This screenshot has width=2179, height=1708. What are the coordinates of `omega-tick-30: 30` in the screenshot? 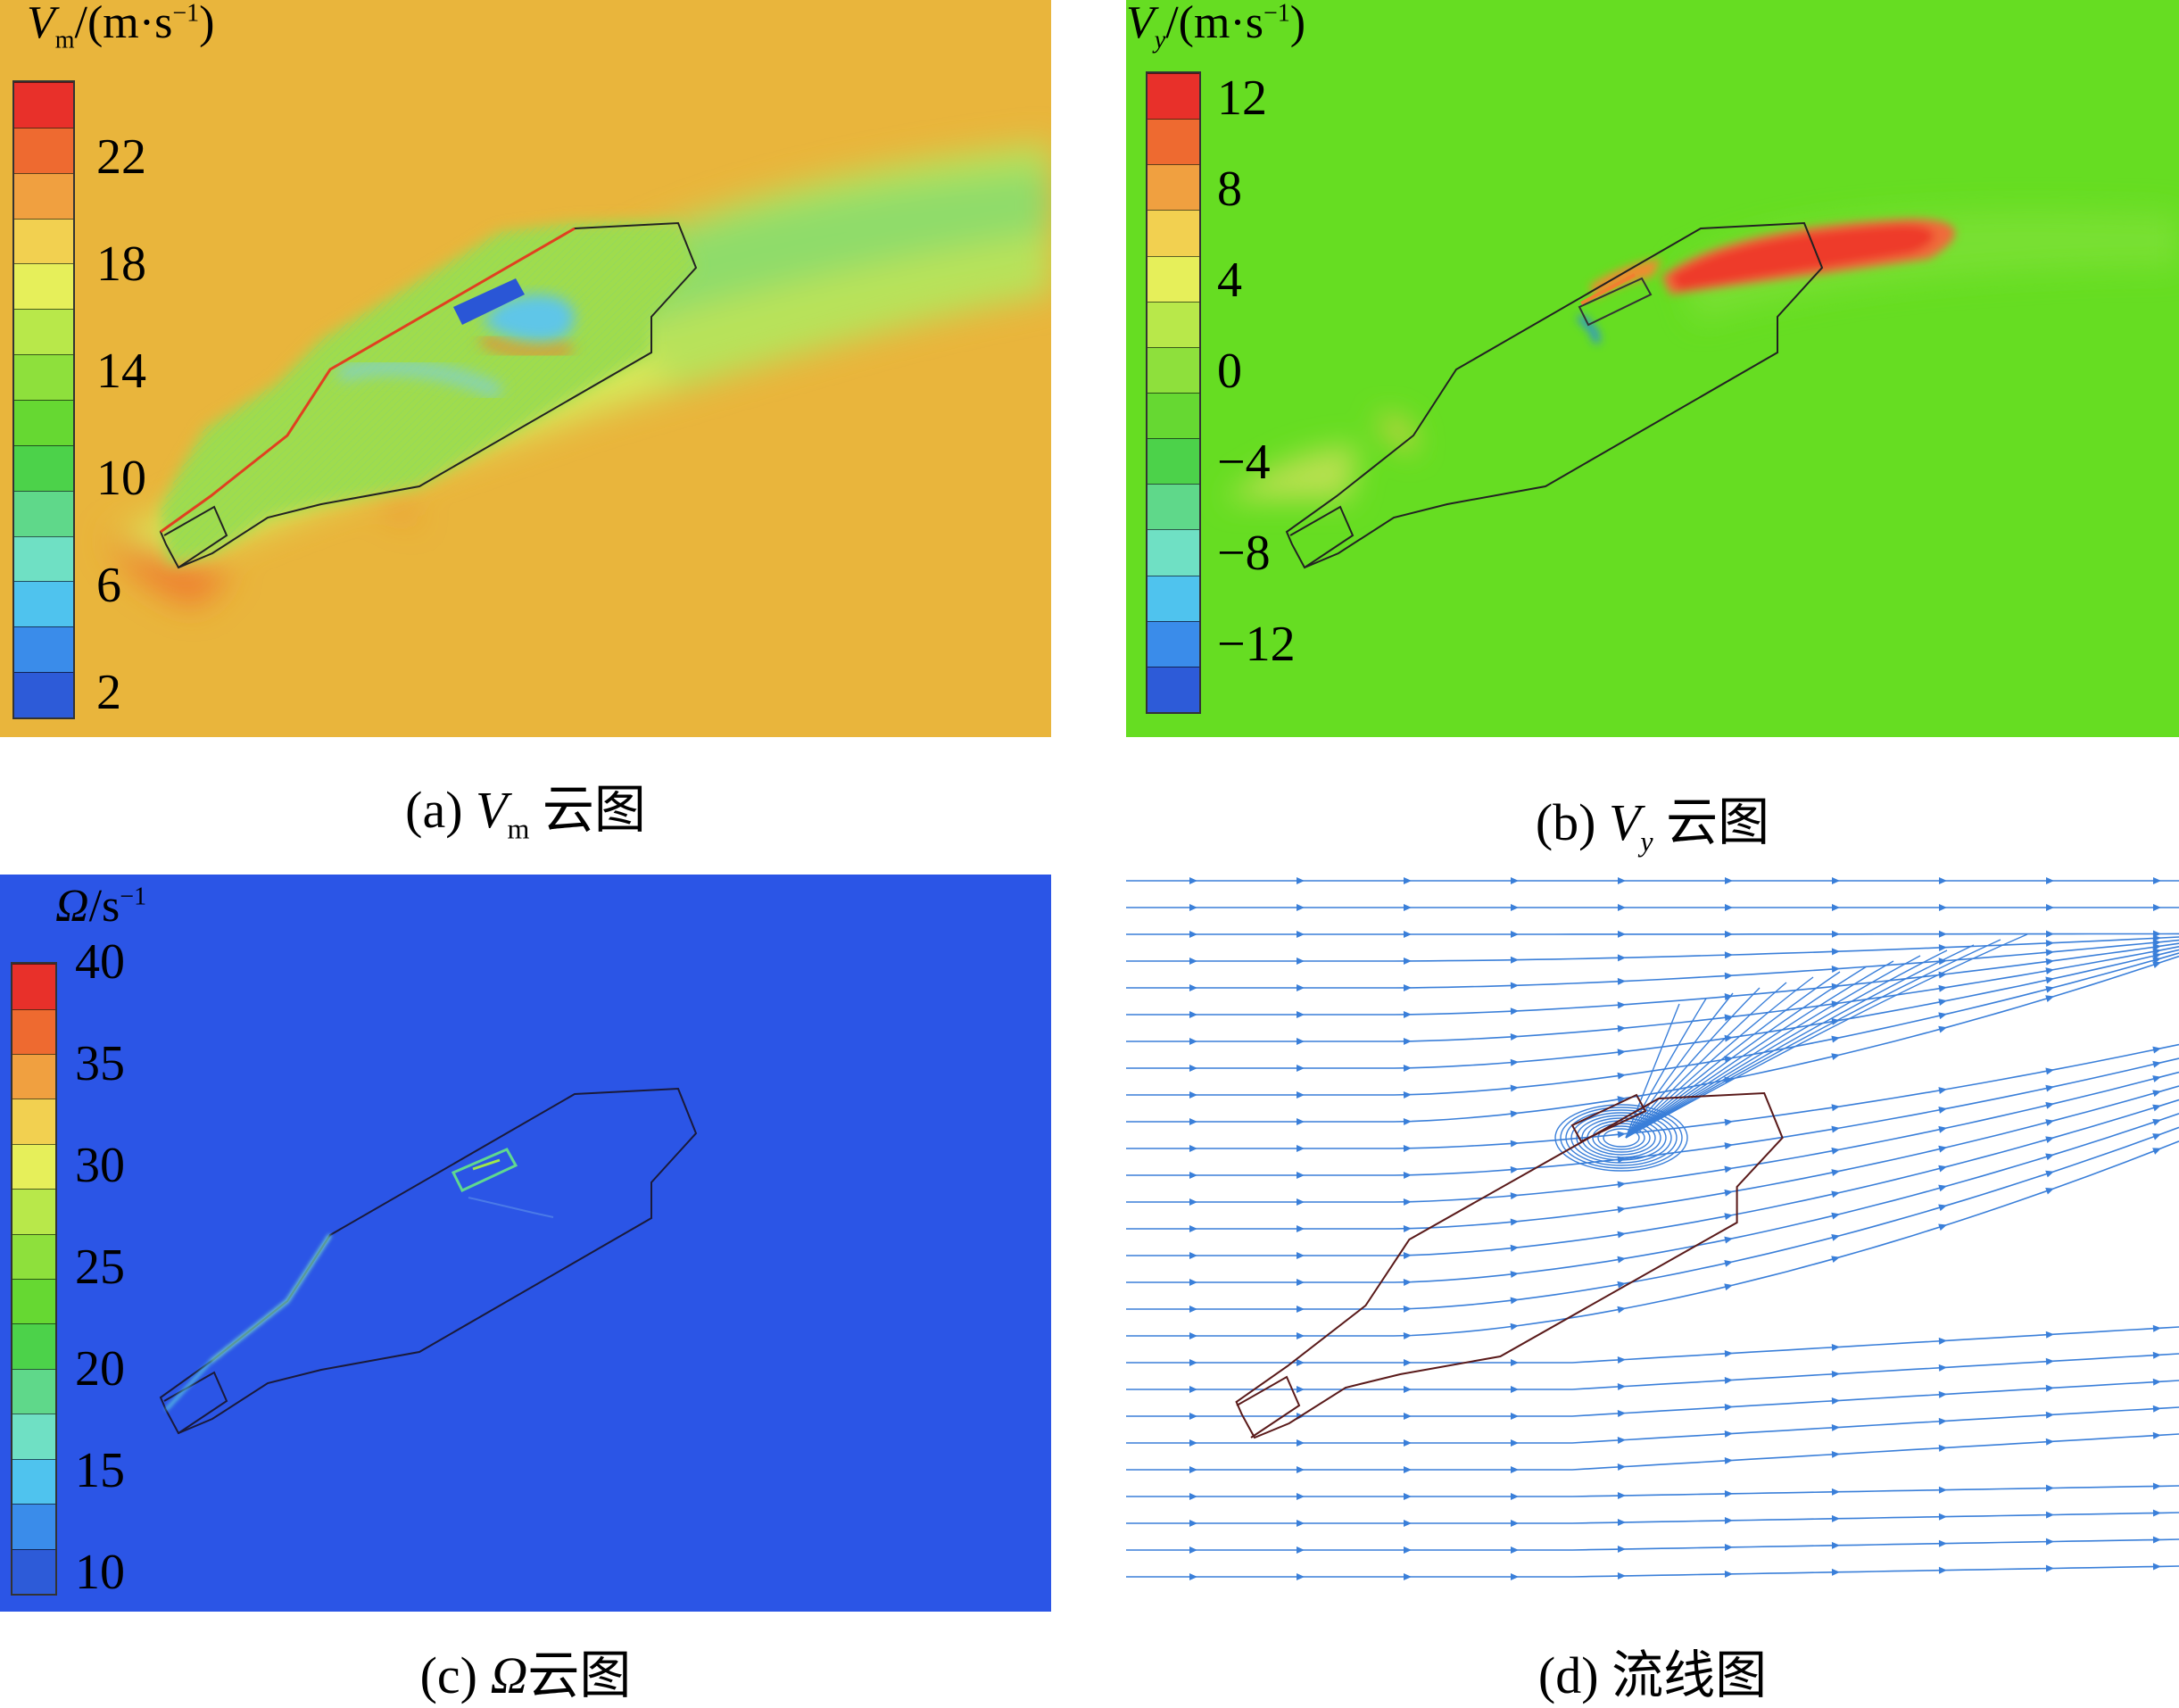 It's located at (100, 1166).